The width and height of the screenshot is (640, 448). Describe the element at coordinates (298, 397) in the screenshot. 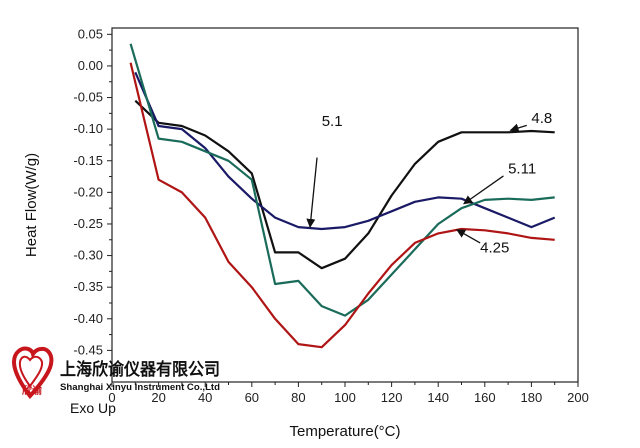

I see `x-tick-label: 80` at that location.